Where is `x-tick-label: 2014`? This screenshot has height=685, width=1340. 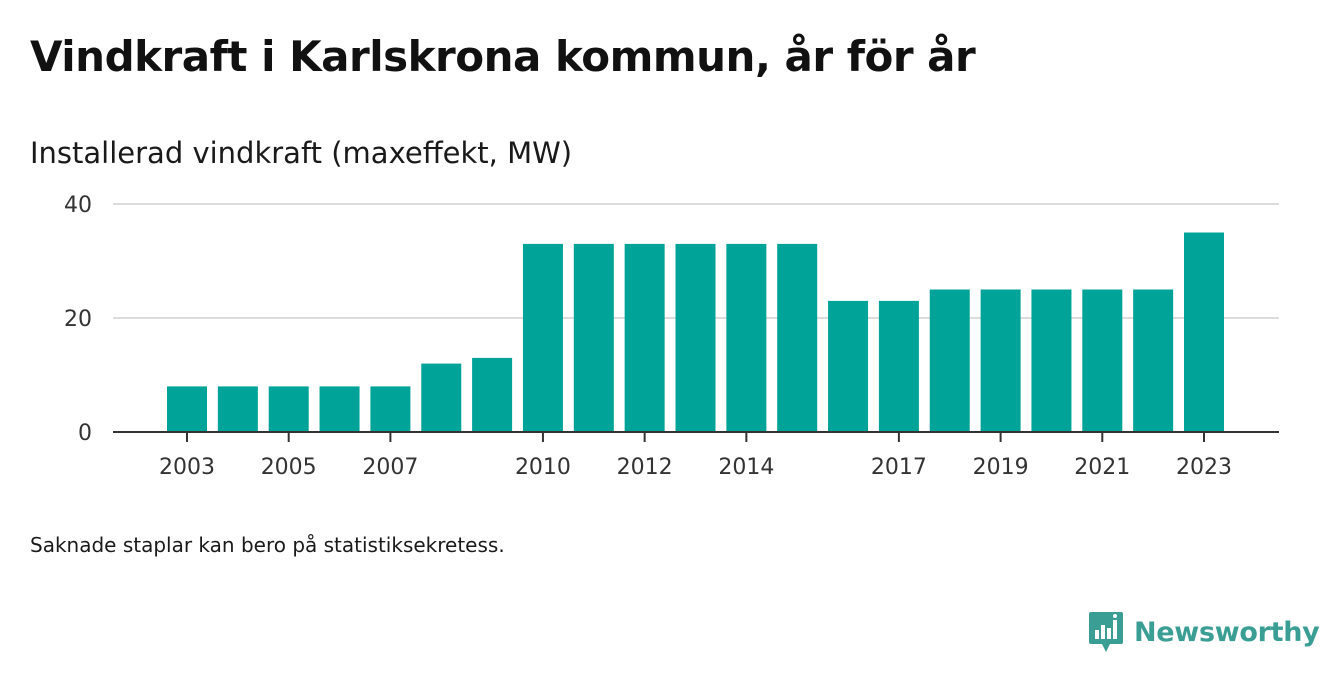 x-tick-label: 2014 is located at coordinates (746, 467).